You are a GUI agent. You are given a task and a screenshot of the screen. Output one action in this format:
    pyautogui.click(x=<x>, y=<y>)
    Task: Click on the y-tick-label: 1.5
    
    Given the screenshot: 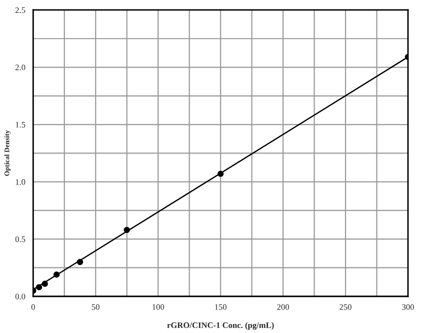 What is the action you would take?
    pyautogui.click(x=21, y=125)
    